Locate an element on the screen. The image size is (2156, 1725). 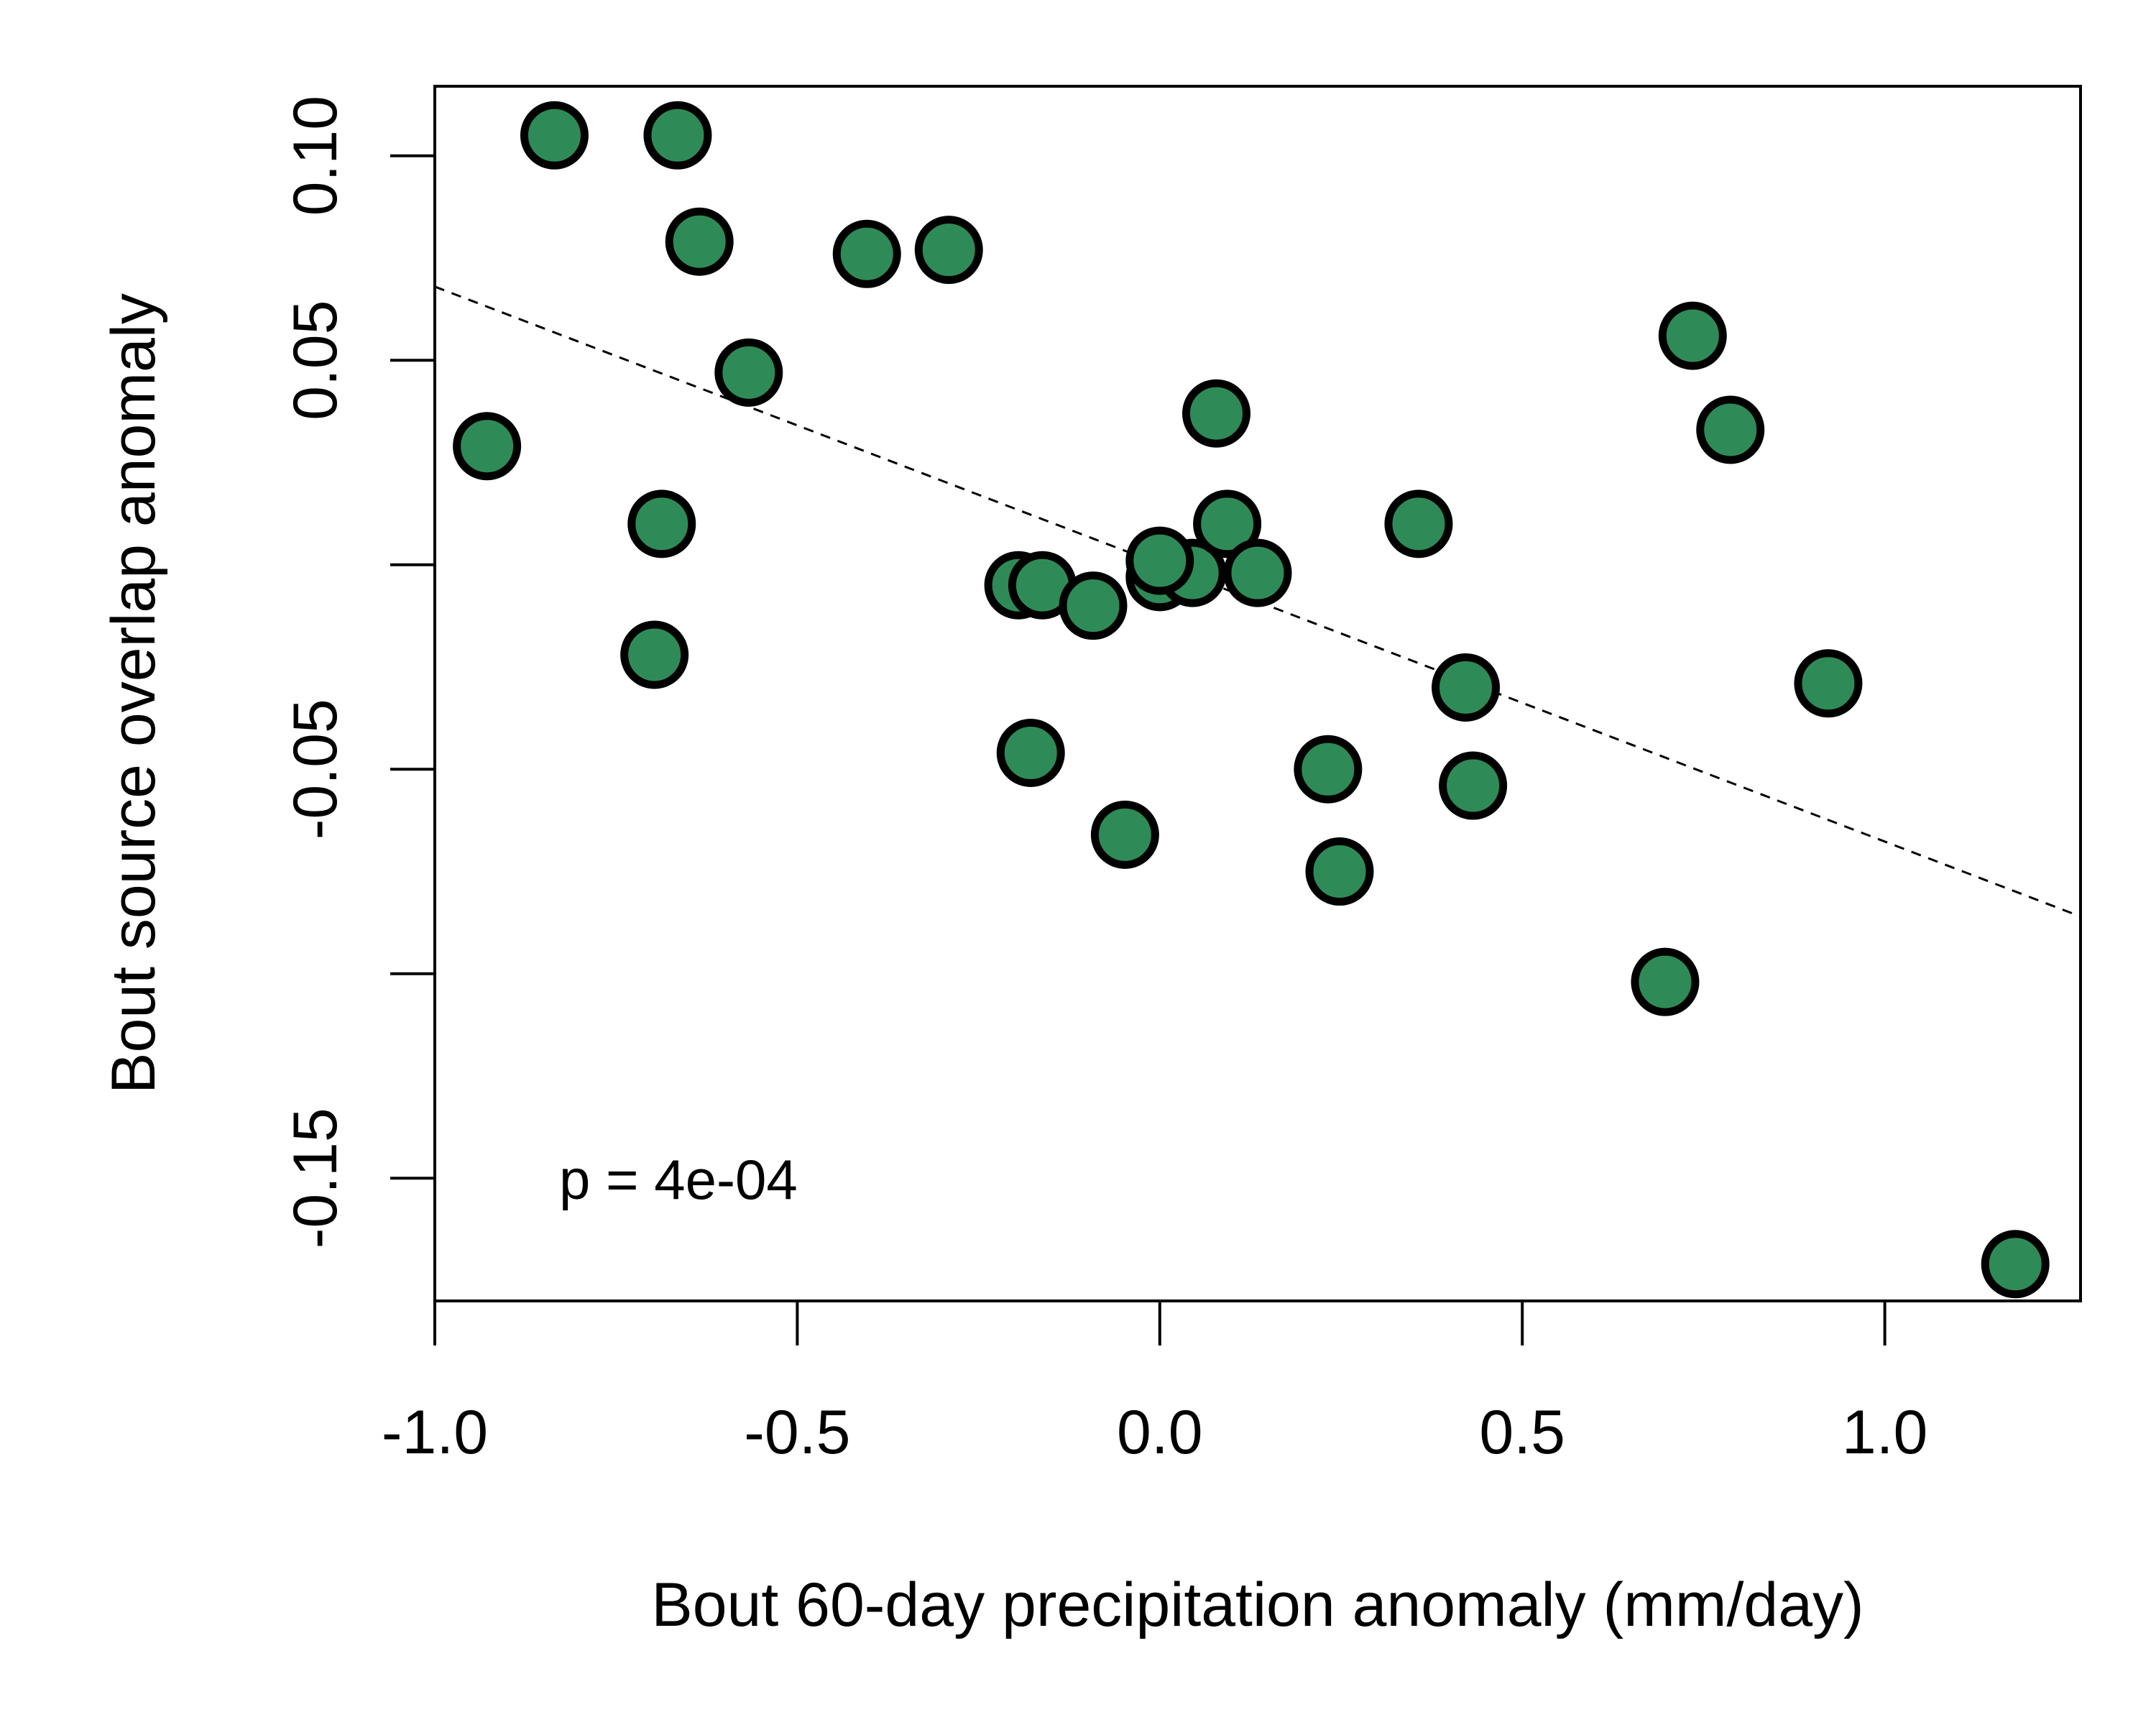
y-tick-label: 0.05 is located at coordinates (316, 360).